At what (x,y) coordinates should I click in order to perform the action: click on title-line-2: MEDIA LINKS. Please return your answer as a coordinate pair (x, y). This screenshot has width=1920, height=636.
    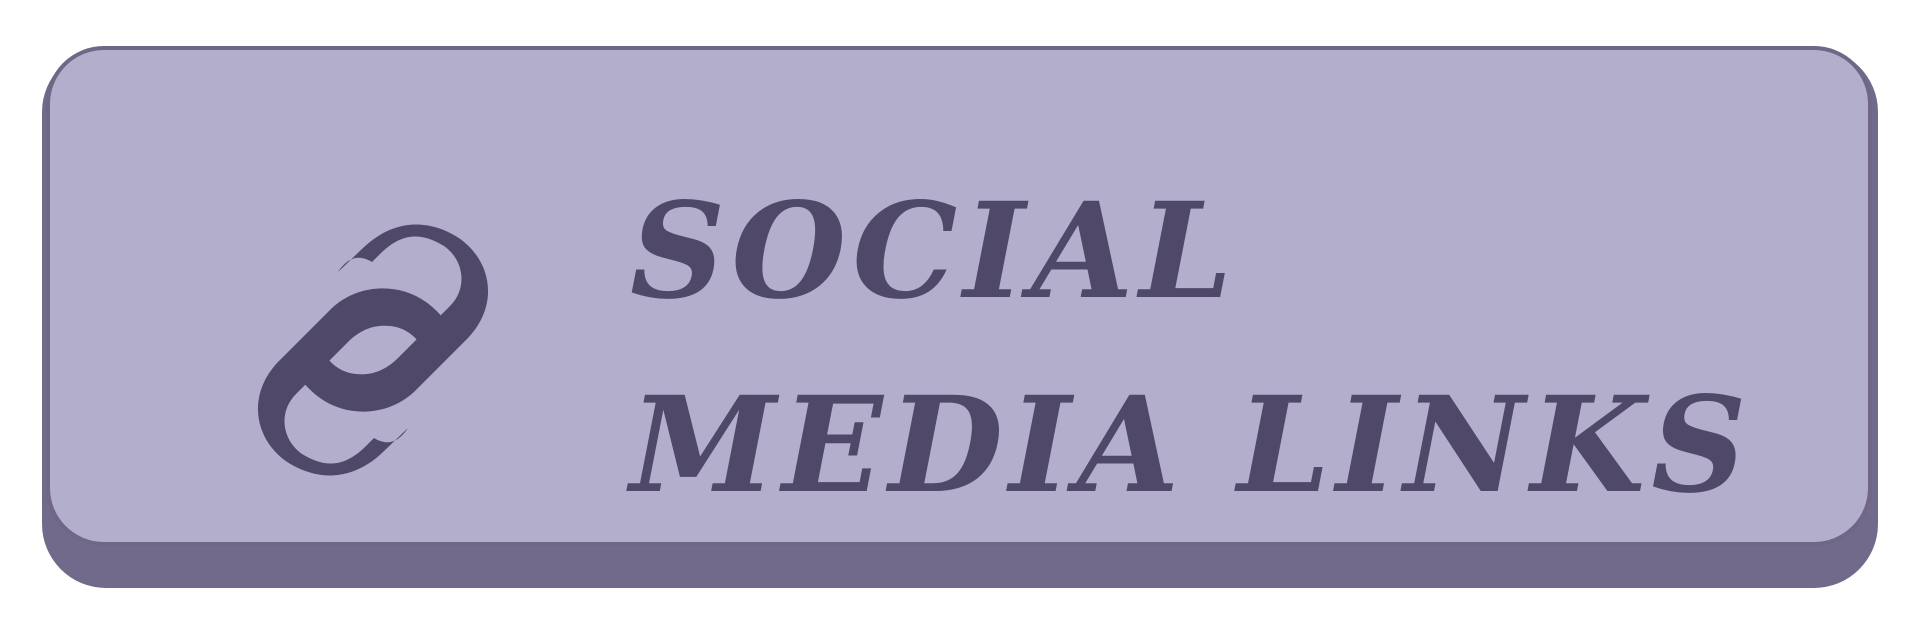
    Looking at the image, I should click on (1191, 445).